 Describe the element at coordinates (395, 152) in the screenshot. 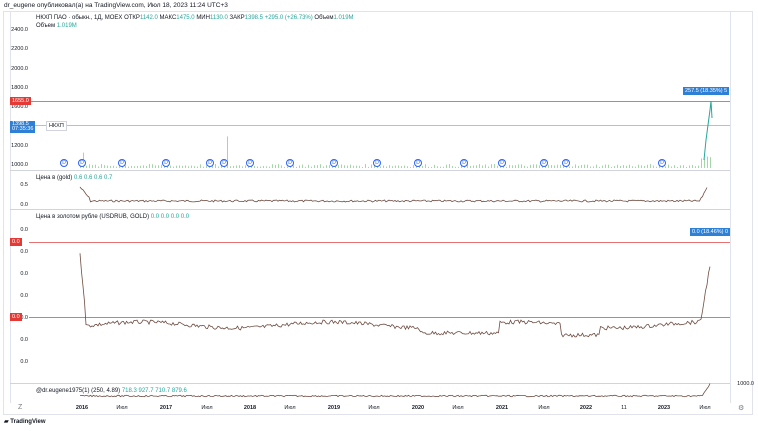

I see `volume-bars` at that location.